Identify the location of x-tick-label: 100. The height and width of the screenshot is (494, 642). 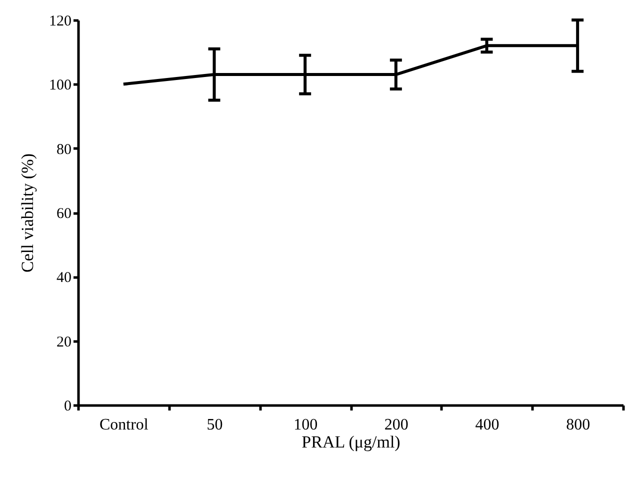
(306, 425).